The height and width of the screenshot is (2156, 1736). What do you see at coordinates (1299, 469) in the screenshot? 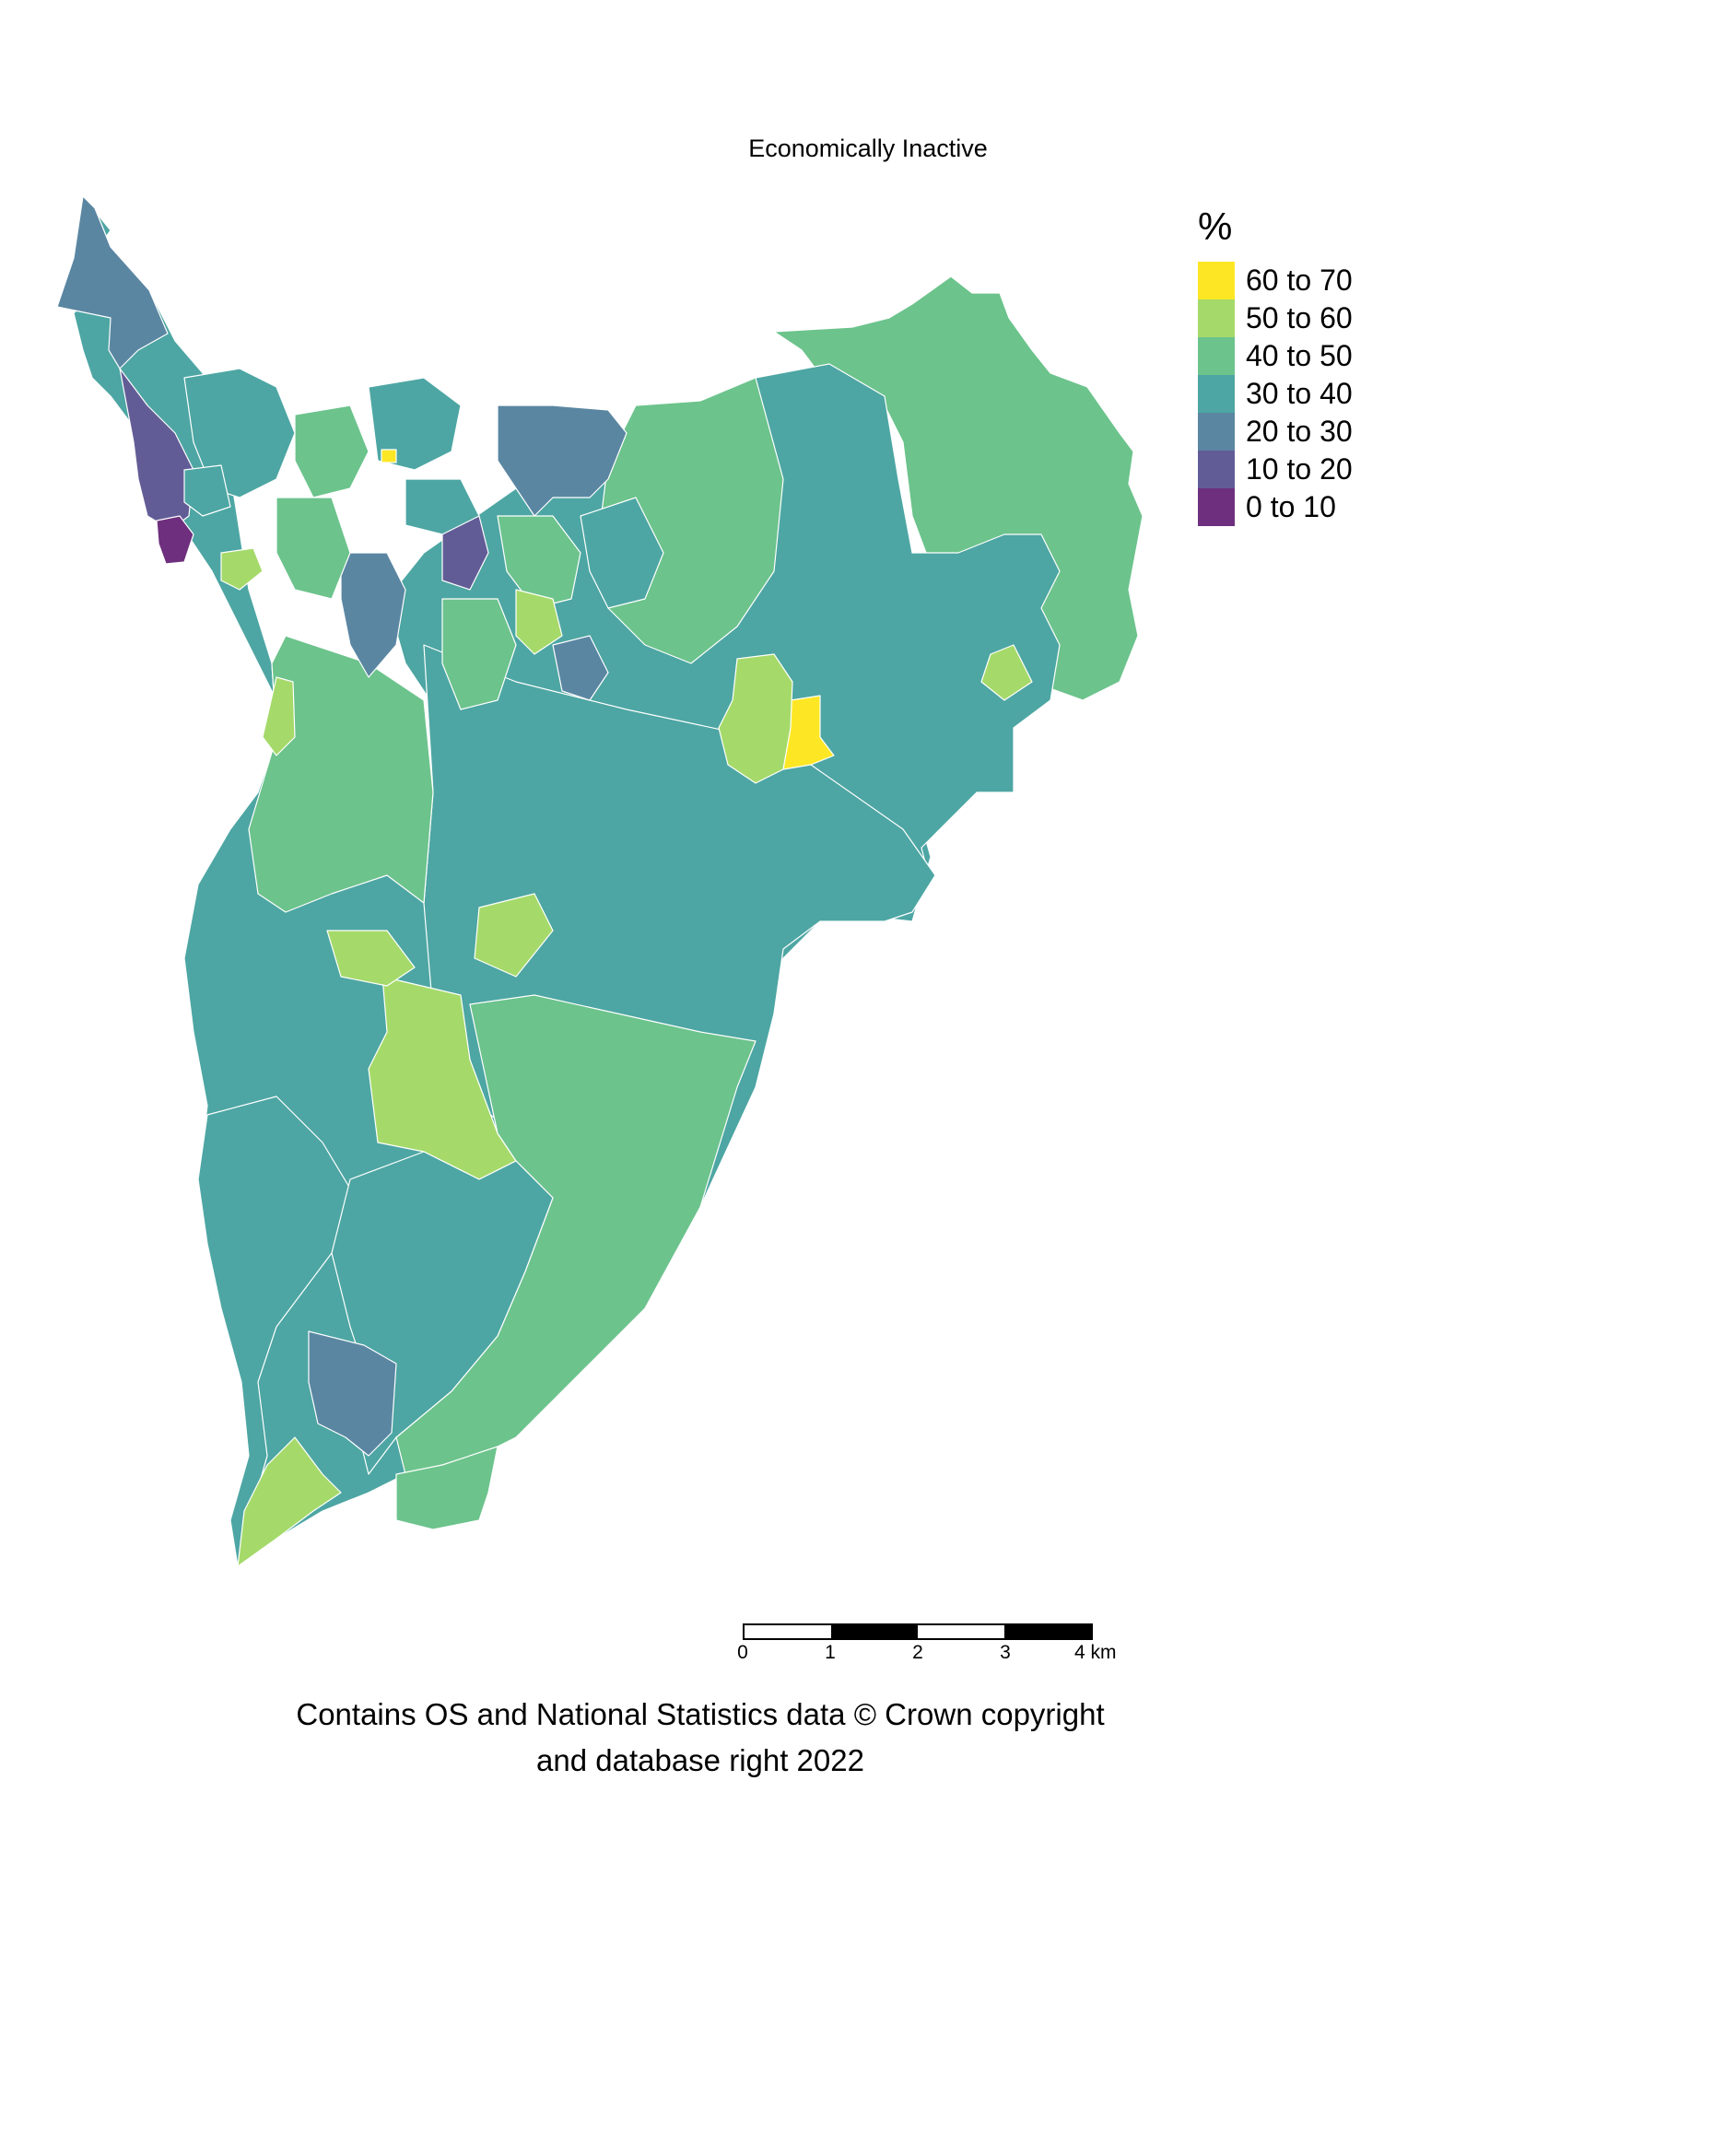
I see `legend-label: 10 to 20` at bounding box center [1299, 469].